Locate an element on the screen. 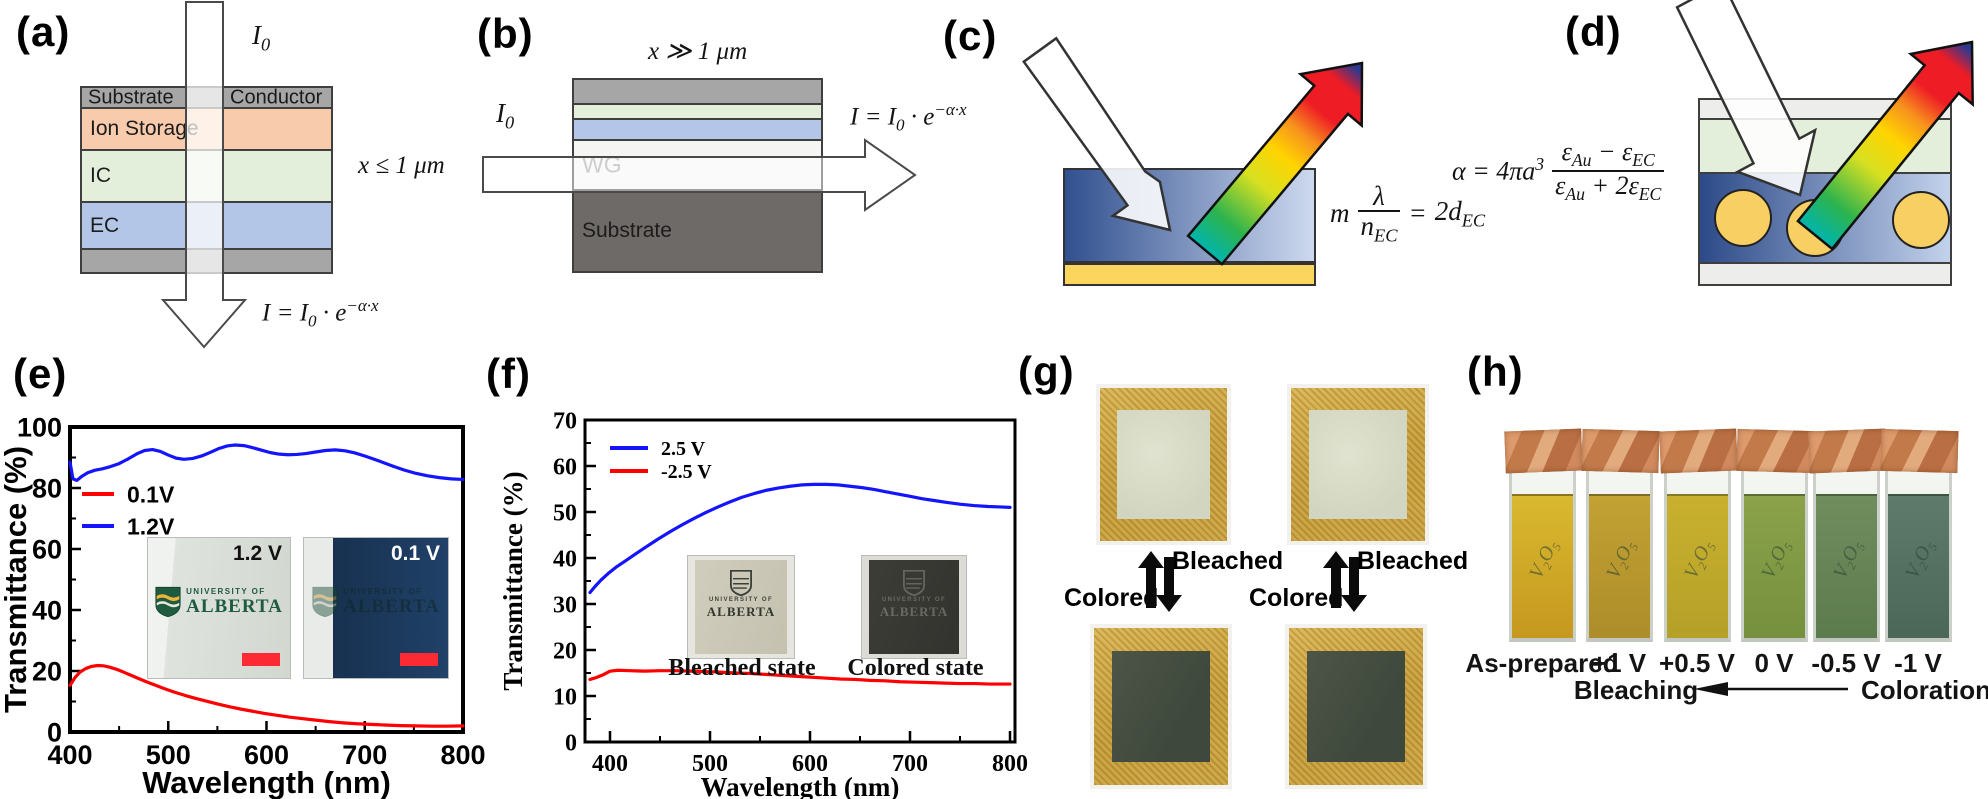 The width and height of the screenshot is (1988, 799). stack-a-conductor-label: Conductor is located at coordinates (276, 97).